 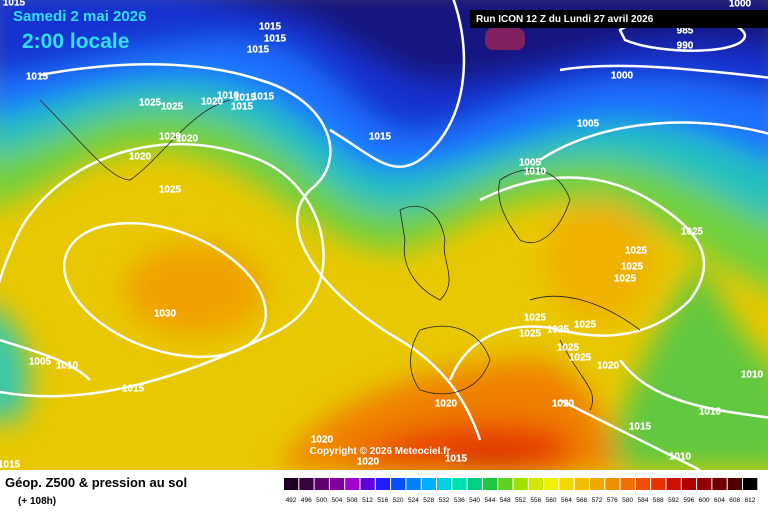 I want to click on forecast-date: Samedi 2 mai 2026, so click(x=79, y=16).